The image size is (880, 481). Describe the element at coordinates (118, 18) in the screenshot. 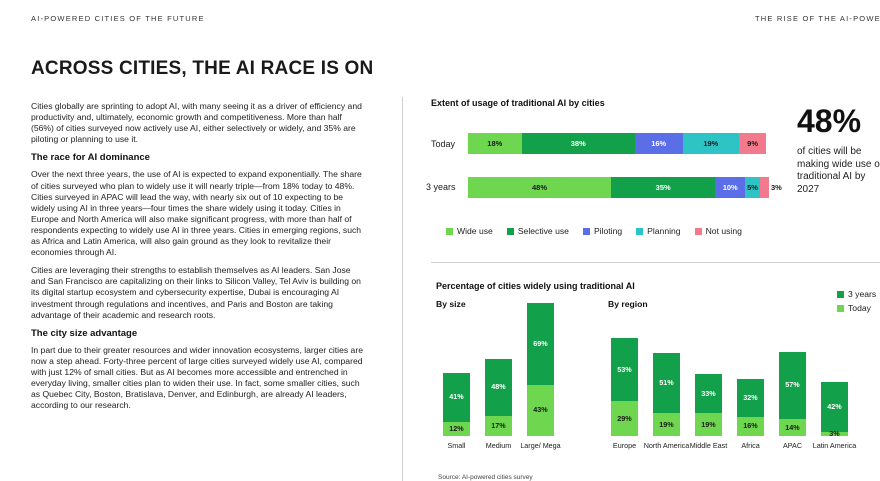

I see `header-left: AI-POWERED CITIES OF THE FUTURE` at that location.